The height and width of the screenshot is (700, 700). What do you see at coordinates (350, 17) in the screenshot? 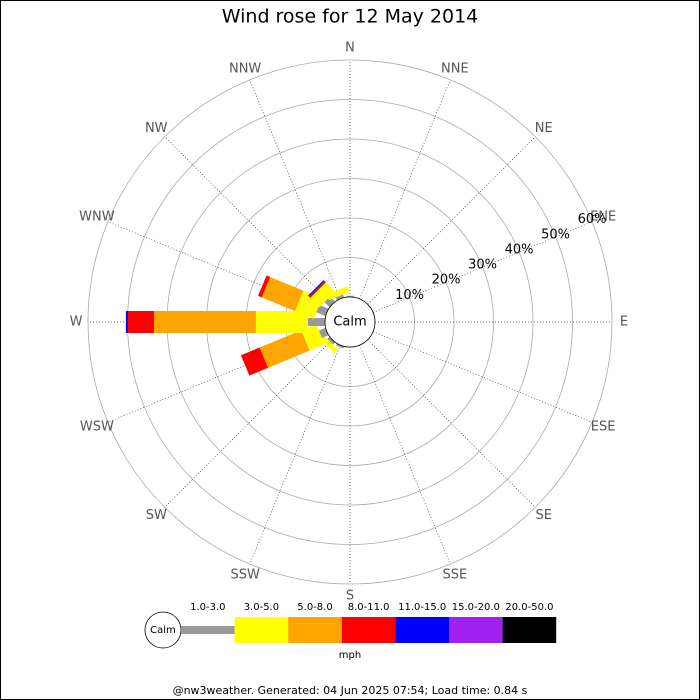
I see `chart-title: Wind rose for 12 May 2014` at bounding box center [350, 17].